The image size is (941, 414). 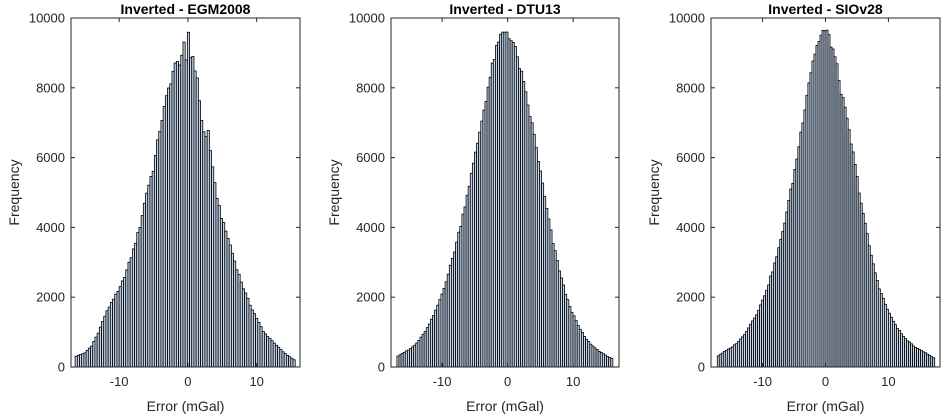 I want to click on chart-title: Inverted - EGM2008, so click(x=186, y=9).